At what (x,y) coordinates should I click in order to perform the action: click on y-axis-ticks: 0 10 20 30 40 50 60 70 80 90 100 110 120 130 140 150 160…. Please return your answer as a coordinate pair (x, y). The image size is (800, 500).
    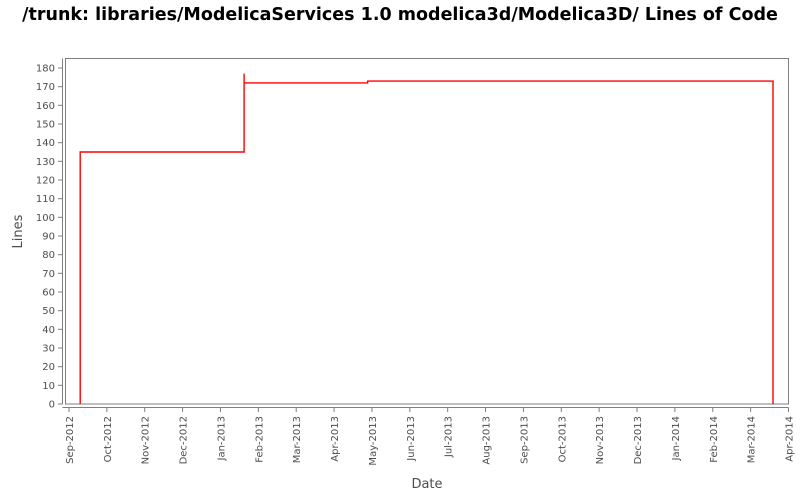
    Looking at the image, I should click on (49, 237).